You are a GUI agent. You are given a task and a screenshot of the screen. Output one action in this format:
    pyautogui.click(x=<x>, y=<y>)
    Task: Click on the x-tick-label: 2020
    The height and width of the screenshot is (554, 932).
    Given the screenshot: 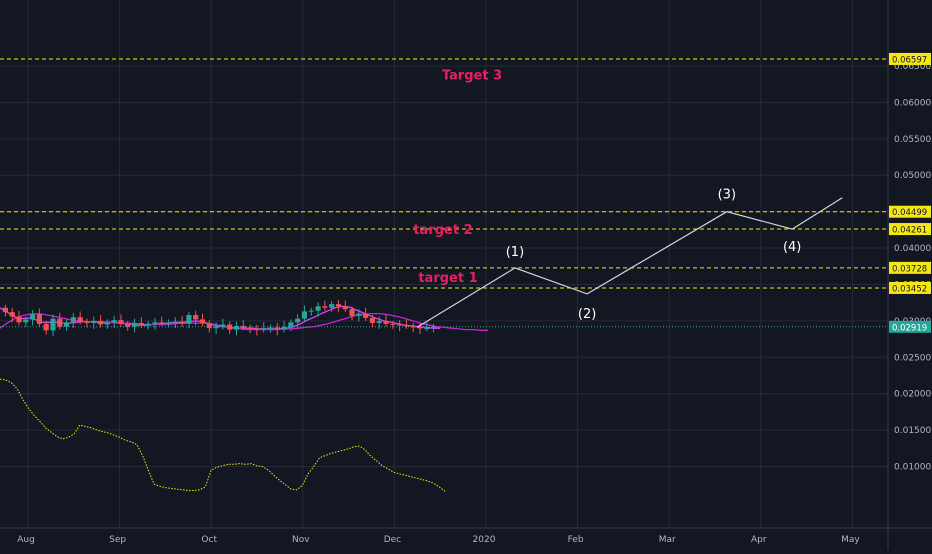 What is the action you would take?
    pyautogui.click(x=484, y=540)
    